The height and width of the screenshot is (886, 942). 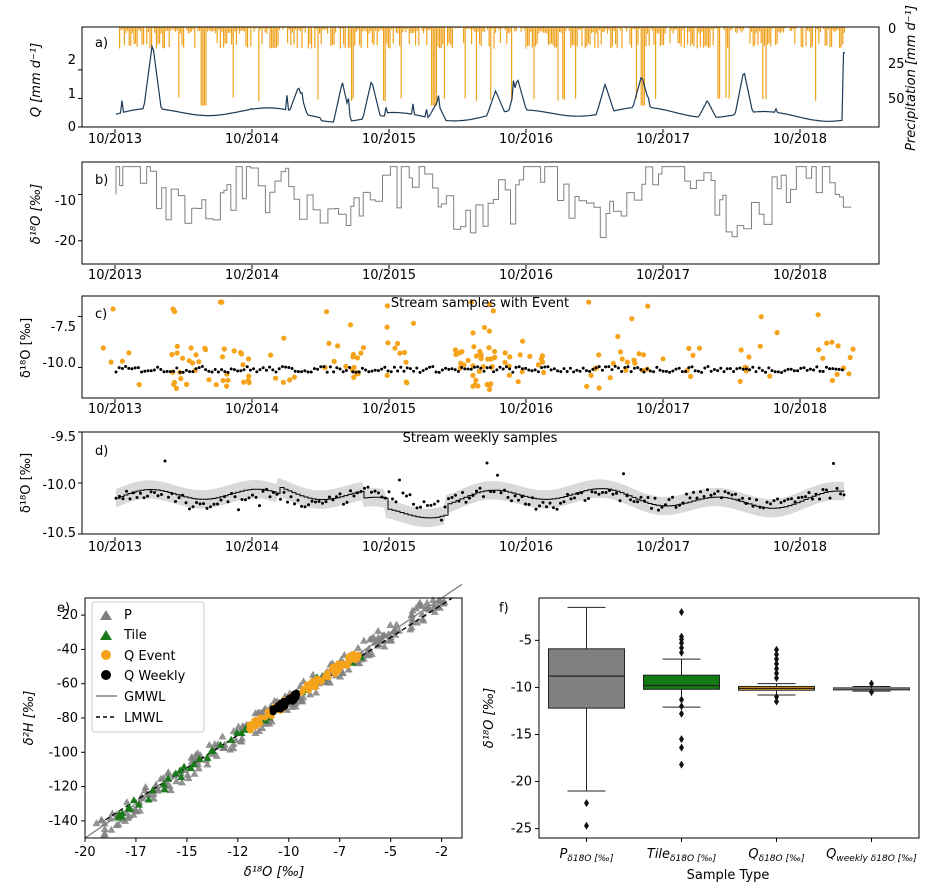 What do you see at coordinates (252, 409) in the screenshot?
I see `panel-c-xtick-label: 10/2014` at bounding box center [252, 409].